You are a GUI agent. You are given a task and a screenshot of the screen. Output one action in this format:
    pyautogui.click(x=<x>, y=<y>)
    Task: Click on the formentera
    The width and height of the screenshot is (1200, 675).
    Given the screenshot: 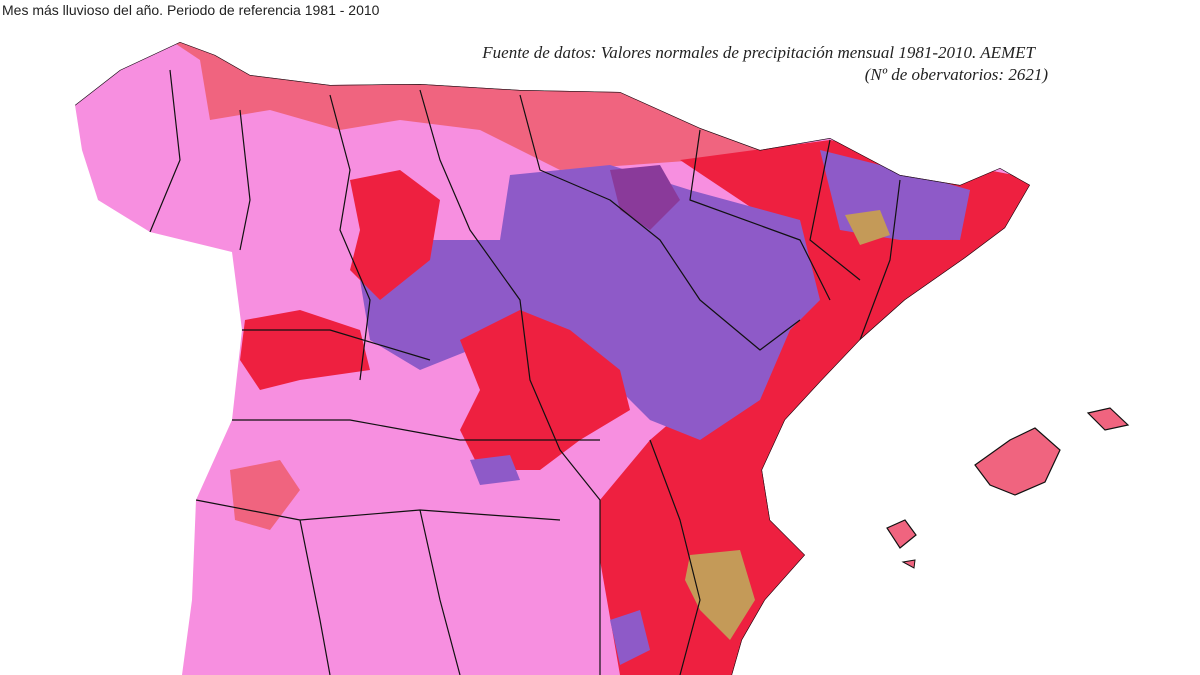 What is the action you would take?
    pyautogui.click(x=908, y=564)
    